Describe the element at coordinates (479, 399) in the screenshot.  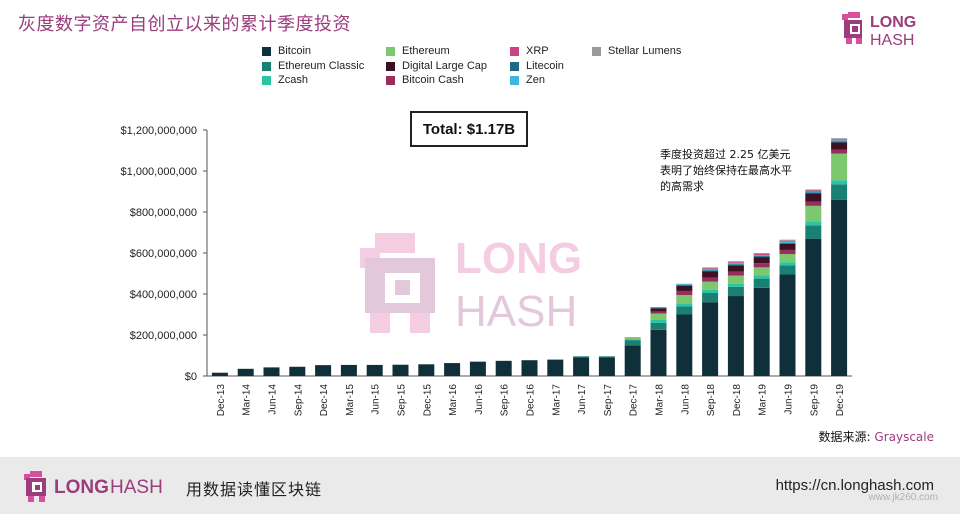
I see `x-tick-label: Jun-16` at that location.